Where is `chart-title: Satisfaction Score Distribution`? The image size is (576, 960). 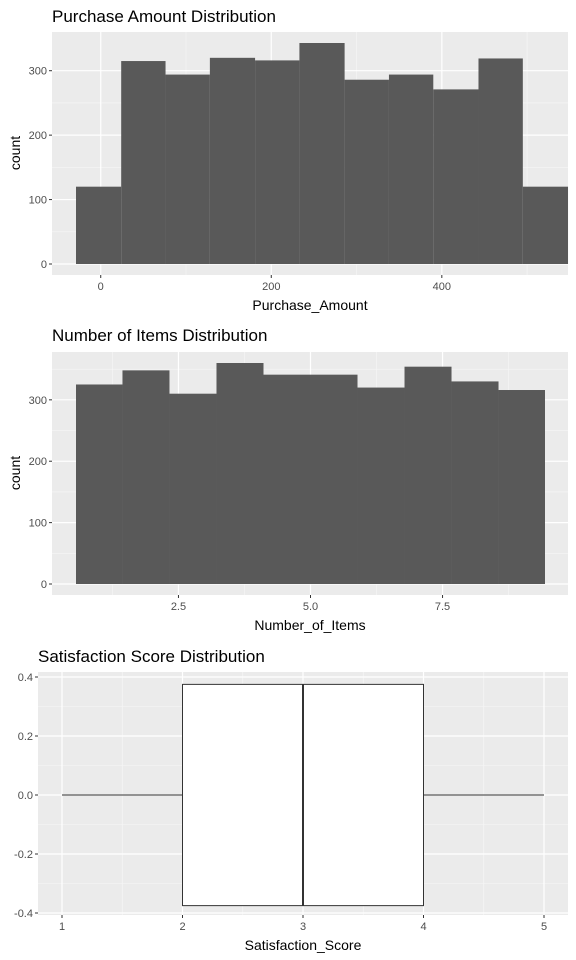 chart-title: Satisfaction Score Distribution is located at coordinates (151, 656).